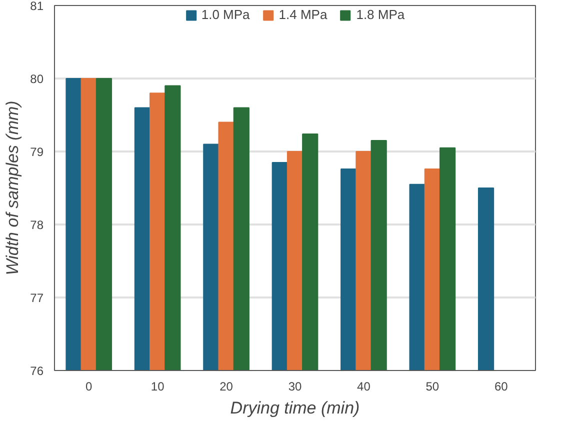 This screenshot has width=563, height=437. Describe the element at coordinates (37, 152) in the screenshot. I see `y-tick-label: 79` at that location.